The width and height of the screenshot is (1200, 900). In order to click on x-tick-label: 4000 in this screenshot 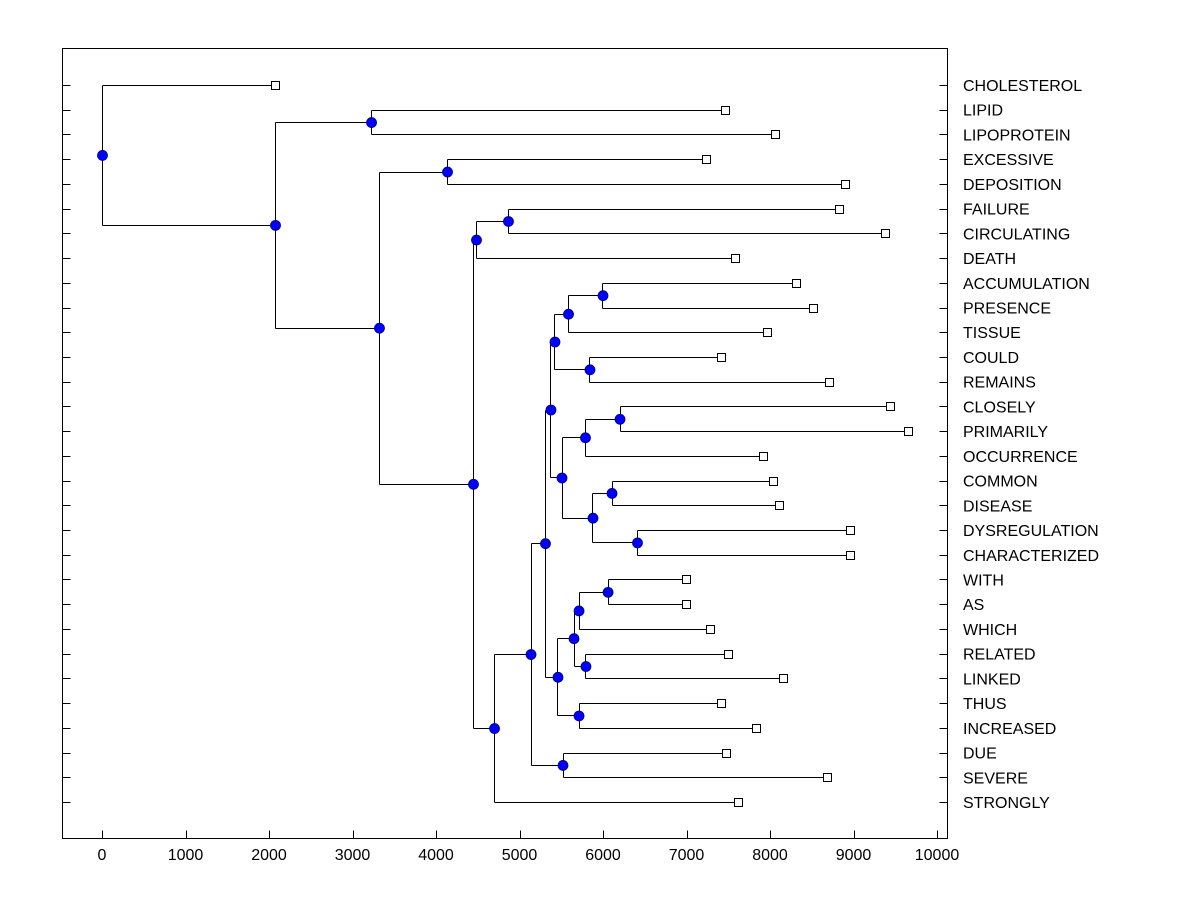, I will do `click(436, 855)`.